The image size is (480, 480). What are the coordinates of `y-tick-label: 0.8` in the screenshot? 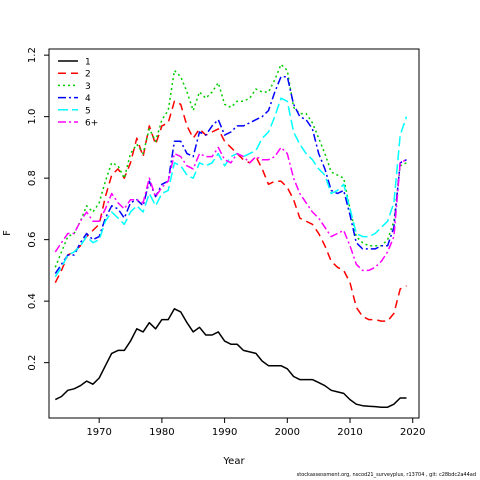 It's located at (32, 178).